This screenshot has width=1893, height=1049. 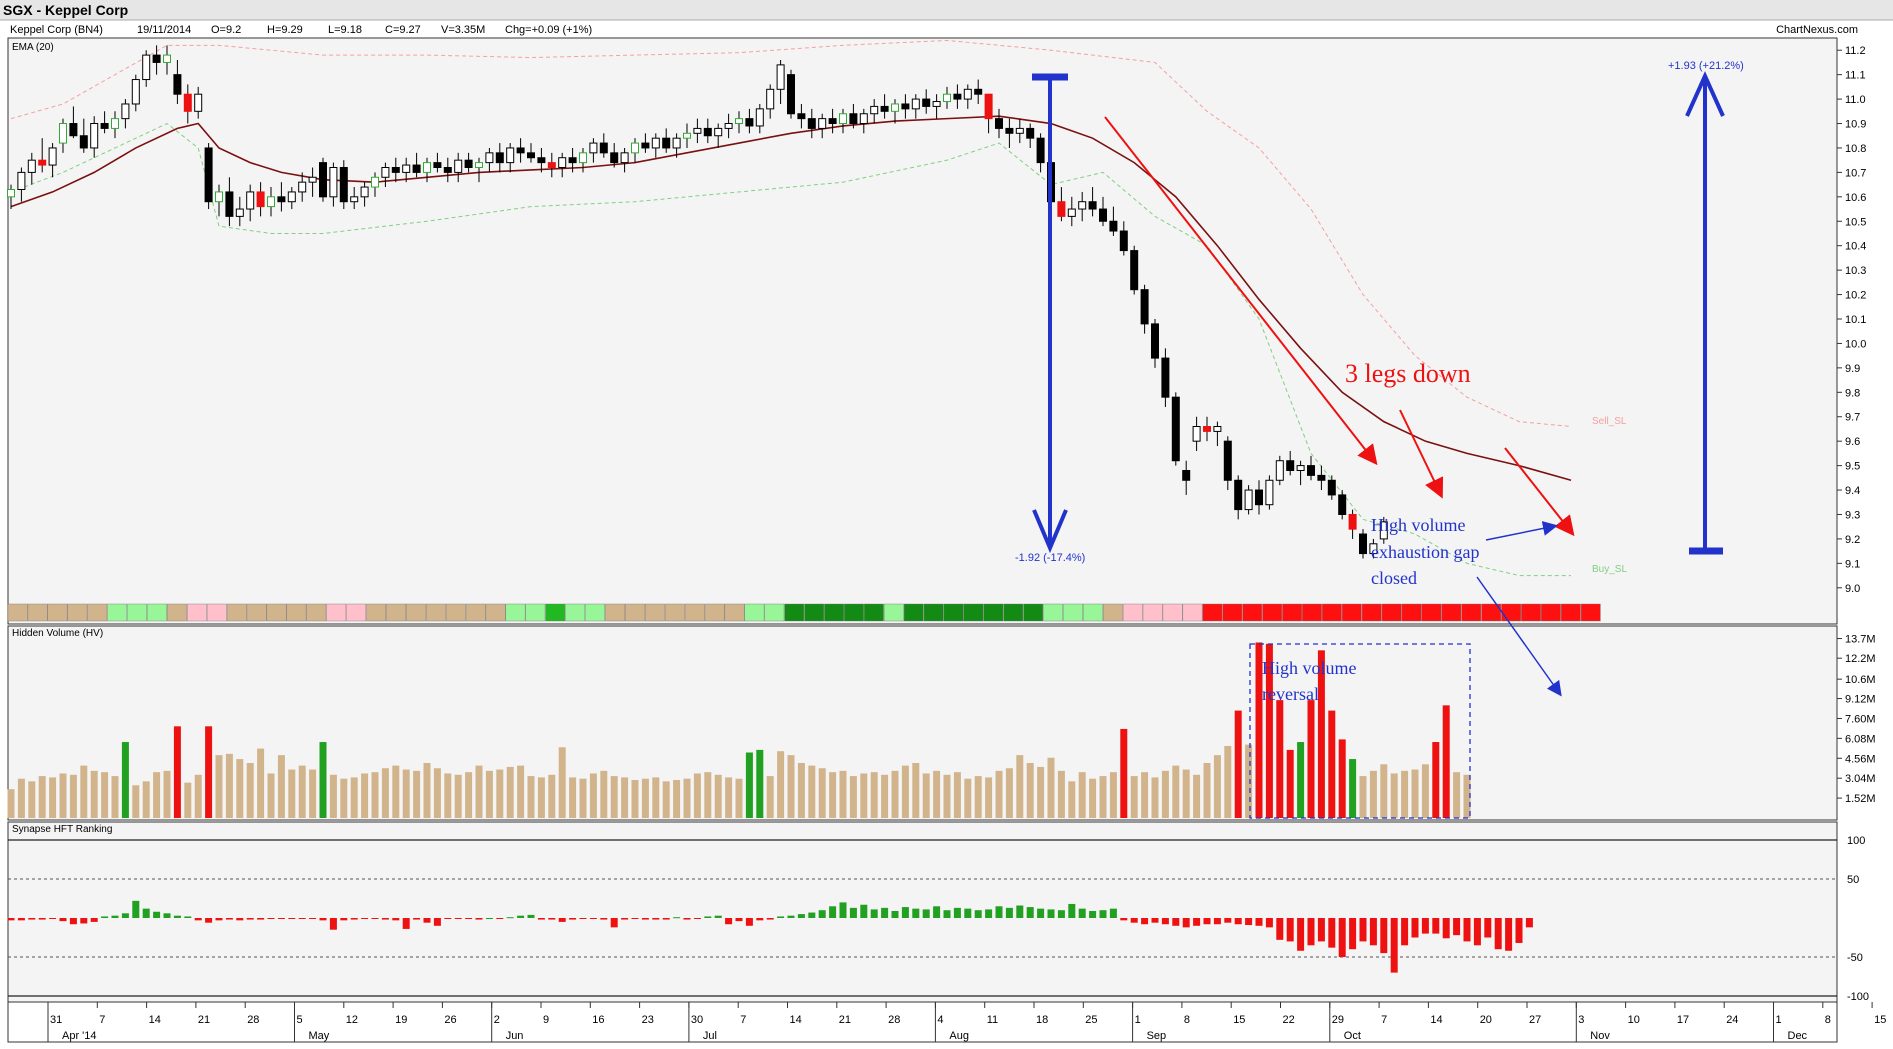 I want to click on date-tick-label: 23, so click(x=648, y=1020).